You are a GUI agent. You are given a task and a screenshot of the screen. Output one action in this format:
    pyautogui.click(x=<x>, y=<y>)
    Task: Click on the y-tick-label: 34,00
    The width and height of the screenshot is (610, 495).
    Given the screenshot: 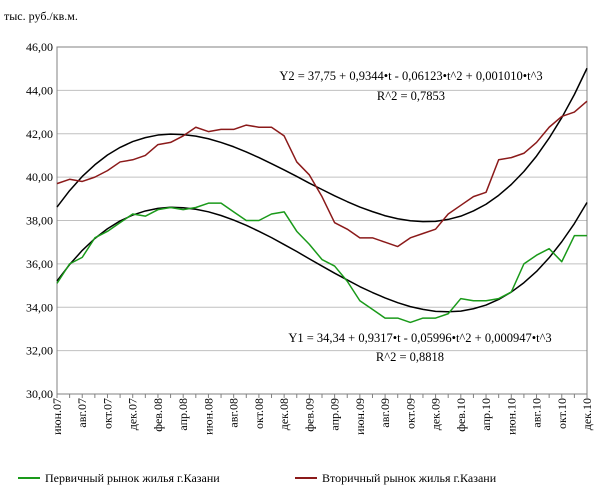 What is the action you would take?
    pyautogui.click(x=39, y=307)
    